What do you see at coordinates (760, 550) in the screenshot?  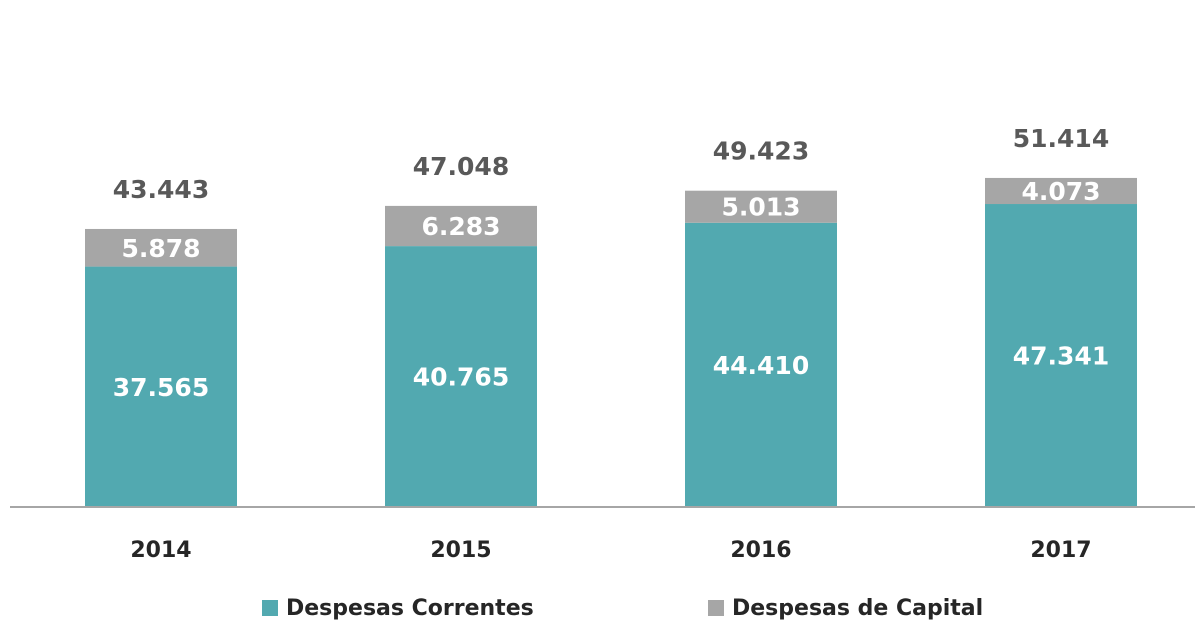 I see `x-tick-label: 2016` at bounding box center [760, 550].